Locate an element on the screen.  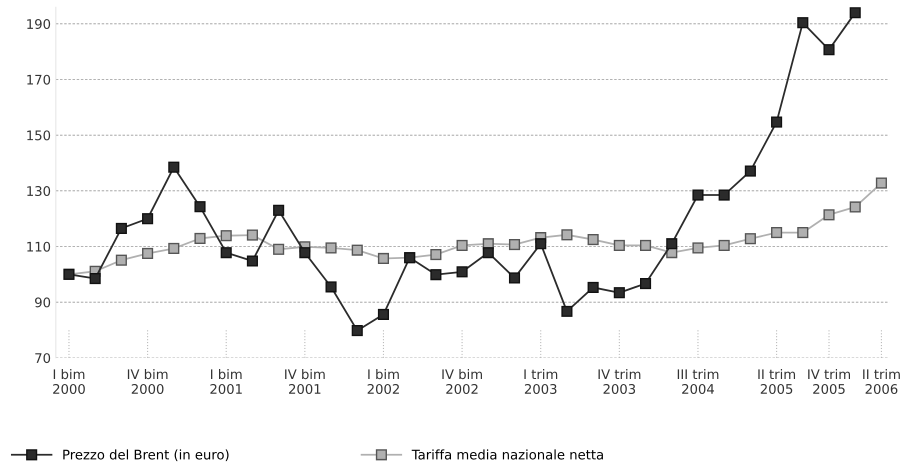
x-tick-label: IV trim 2005 is located at coordinates (829, 381).